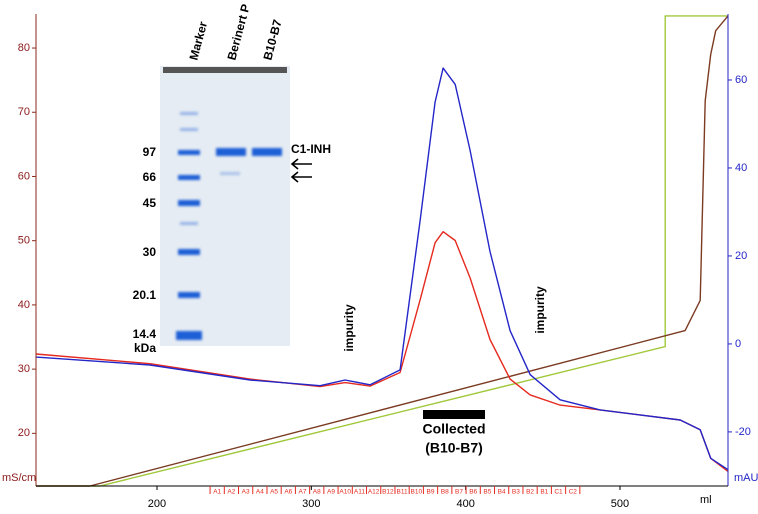 The image size is (758, 514). I want to click on fraction-label: B6, so click(473, 492).